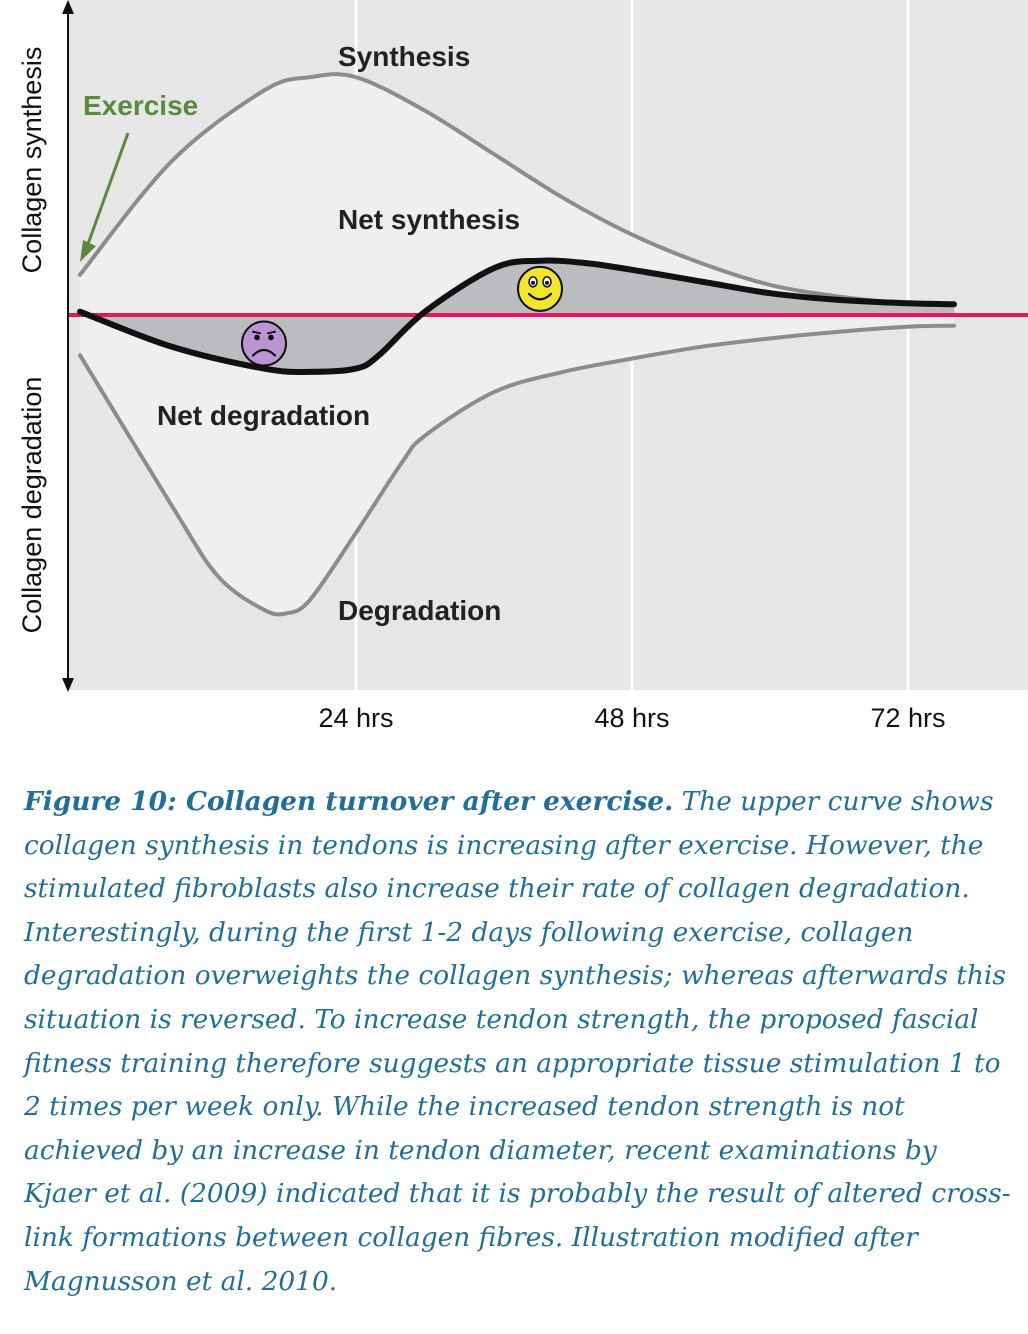 The height and width of the screenshot is (1334, 1028). I want to click on x-tick-label-1: 24 hrs, so click(355, 718).